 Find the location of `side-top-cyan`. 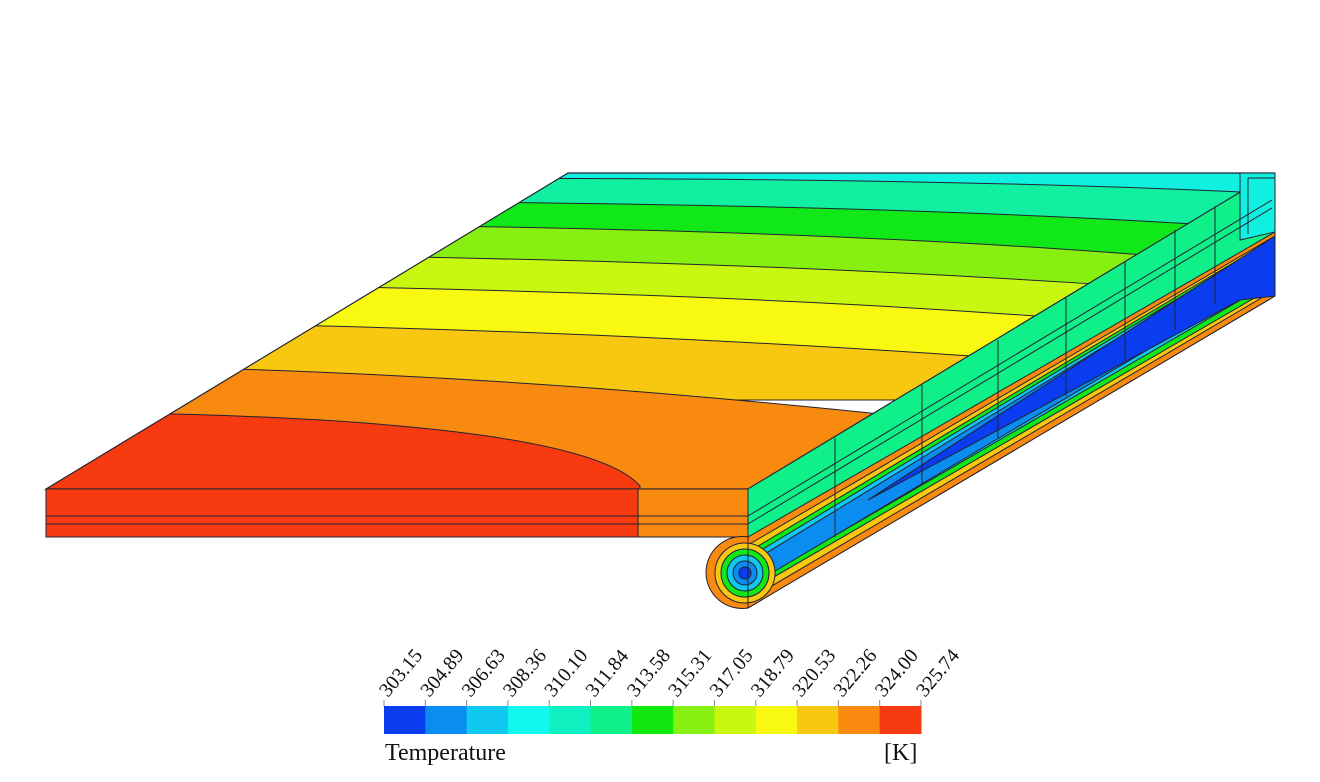

side-top-cyan is located at coordinates (1257, 206).